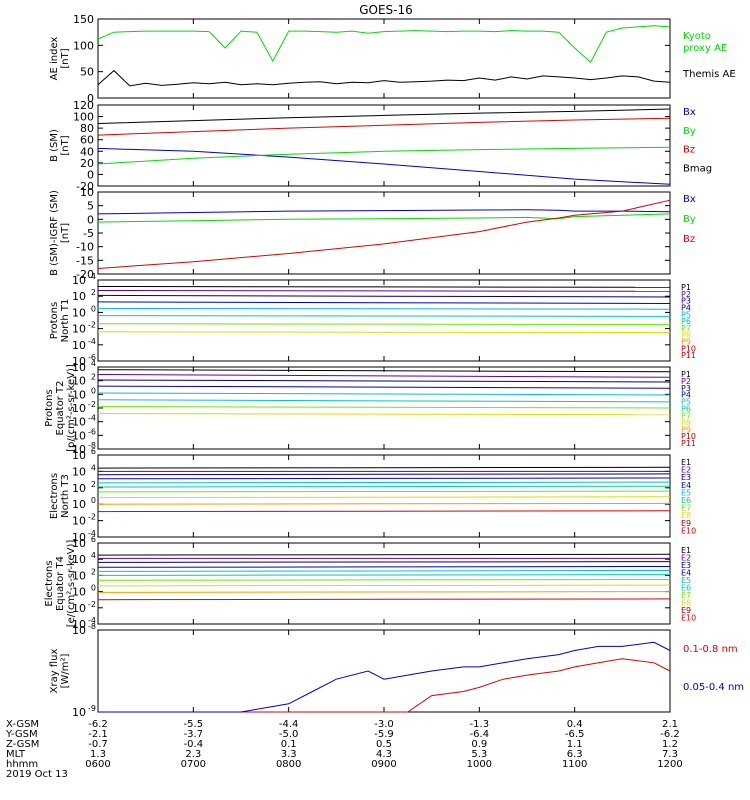  What do you see at coordinates (384, 503) in the screenshot?
I see `series-line-e9` at bounding box center [384, 503].